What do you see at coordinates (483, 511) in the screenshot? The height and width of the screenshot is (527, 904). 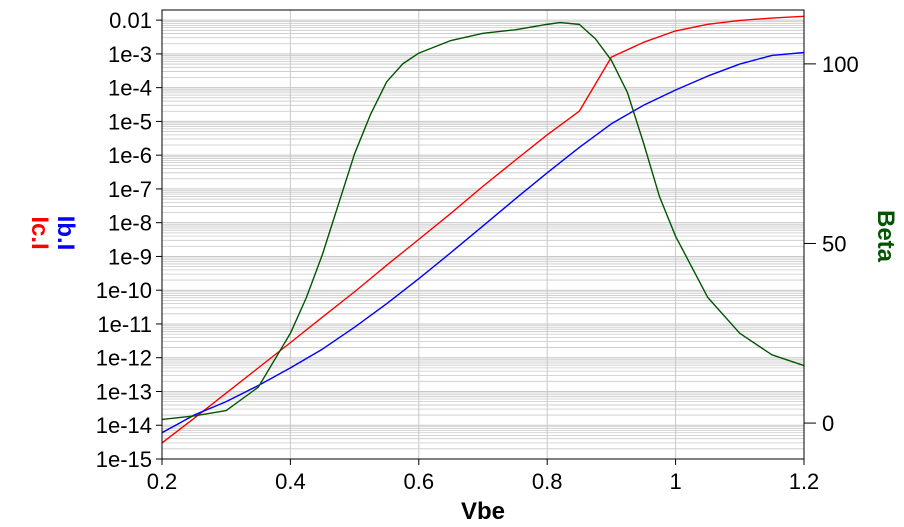 I see `x-axis-title: Vbe` at bounding box center [483, 511].